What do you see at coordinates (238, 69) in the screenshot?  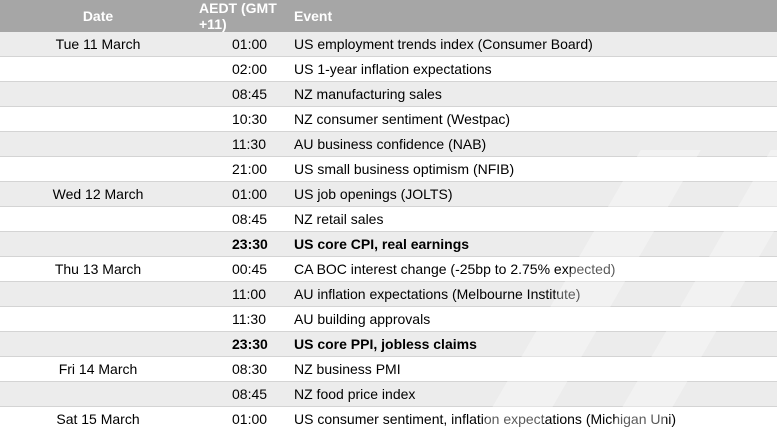 I see `cell-time: 02:00` at bounding box center [238, 69].